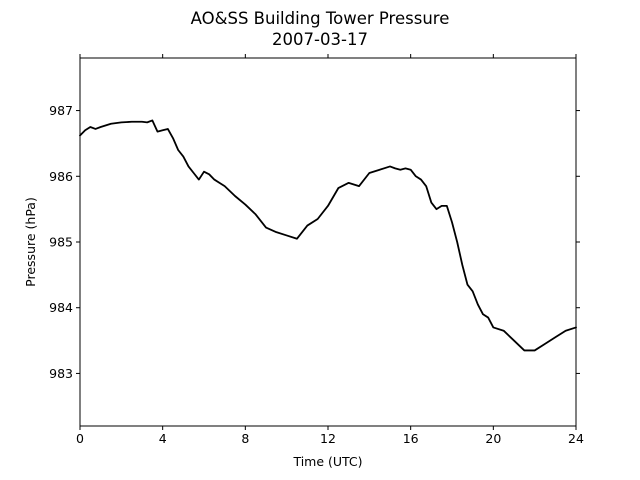  I want to click on x-tick-label: 12, so click(328, 438).